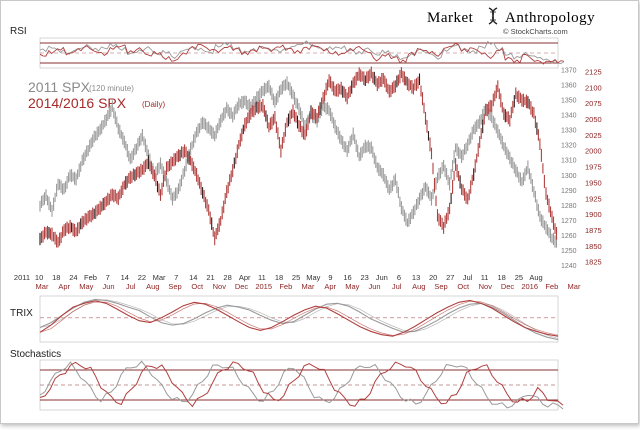  What do you see at coordinates (418, 286) in the screenshot?
I see `x-tick-2014-17: Aug` at bounding box center [418, 286].